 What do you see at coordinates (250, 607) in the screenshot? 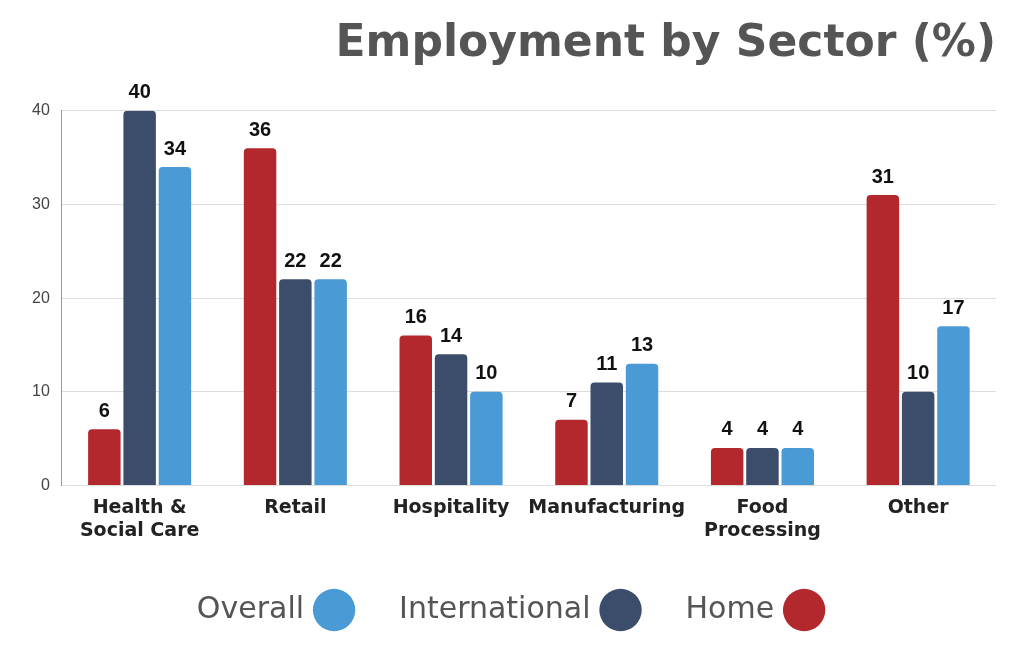
I see `legend-label: Overall` at bounding box center [250, 607].